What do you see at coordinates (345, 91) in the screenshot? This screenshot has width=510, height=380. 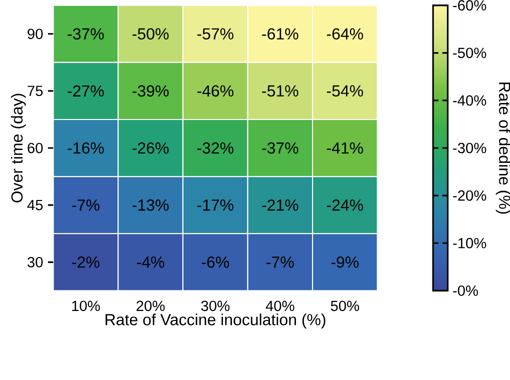 I see `data-label: -54%` at bounding box center [345, 91].